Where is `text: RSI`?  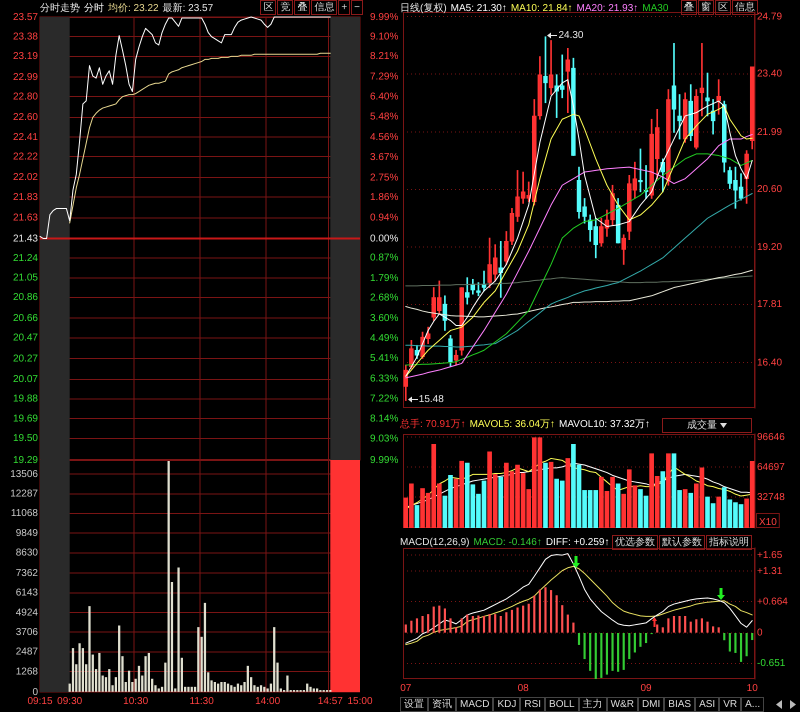
text: RSI is located at coordinates (533, 704).